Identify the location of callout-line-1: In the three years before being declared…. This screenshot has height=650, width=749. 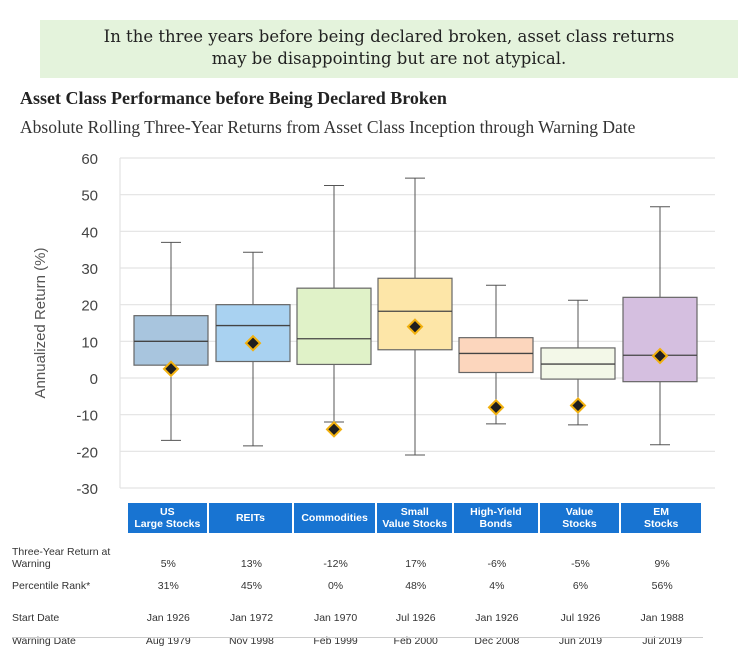
(389, 36).